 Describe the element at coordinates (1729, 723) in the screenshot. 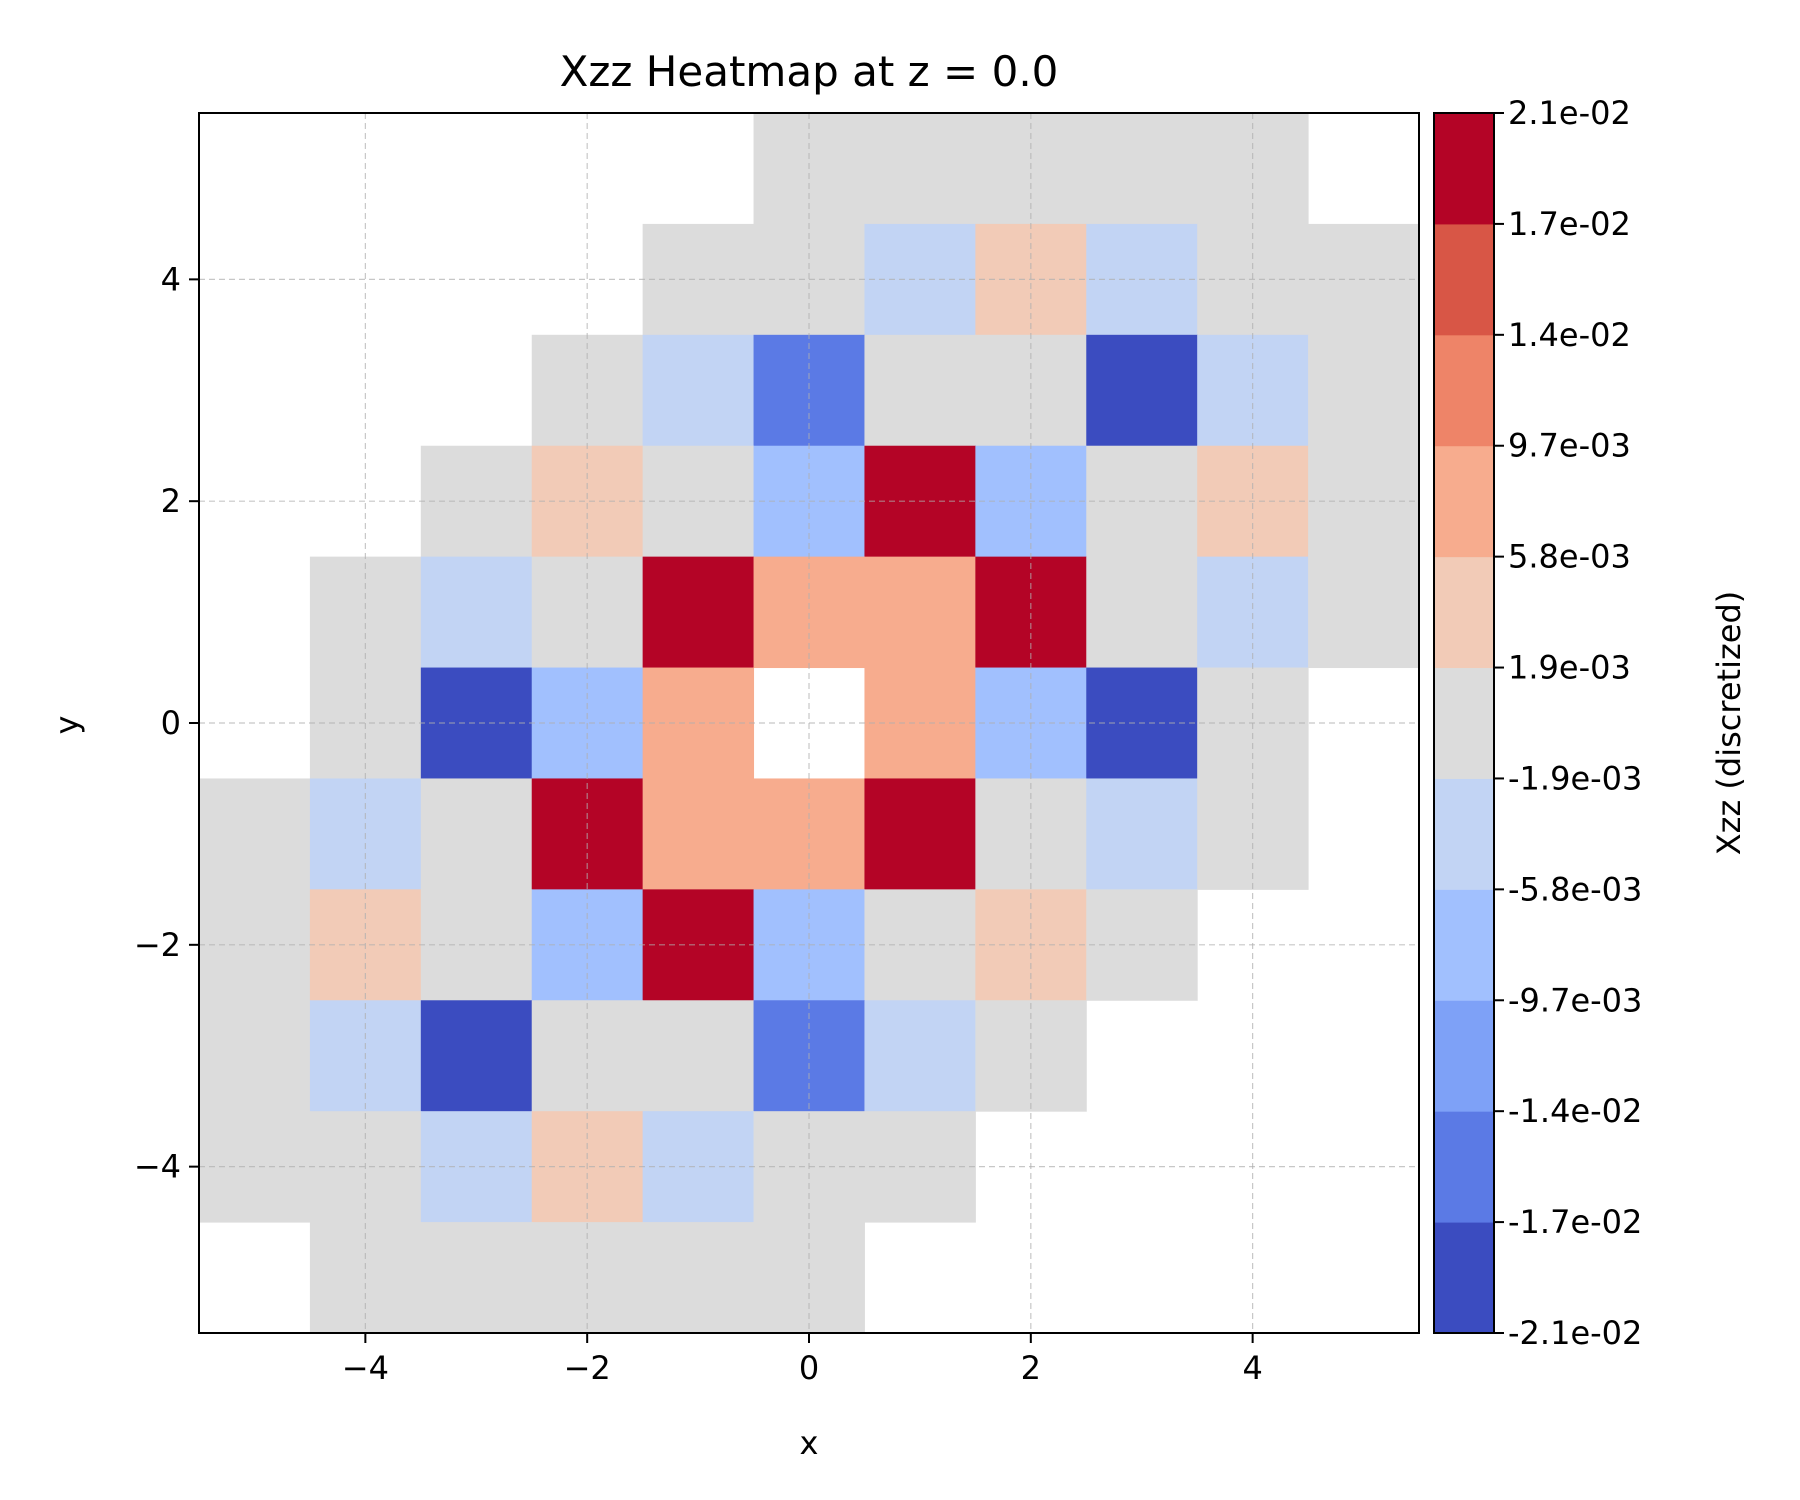

I see `colorbar-label: Xzz (discretized)` at that location.